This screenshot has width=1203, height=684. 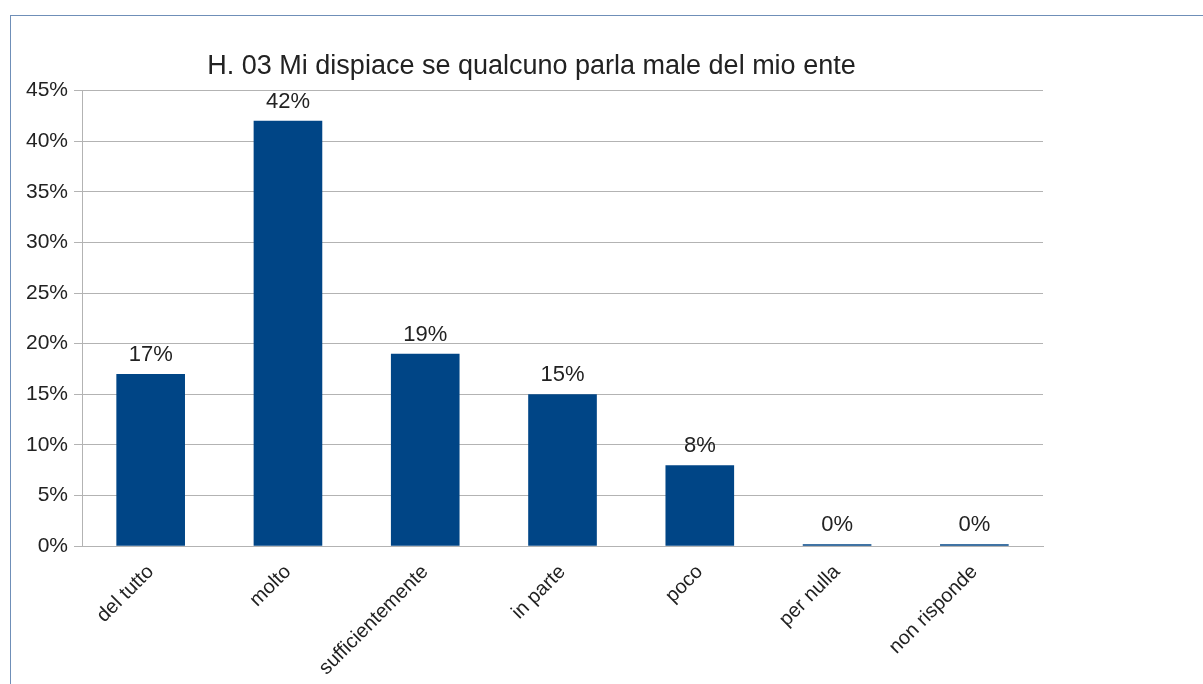 What do you see at coordinates (287, 100) in the screenshot?
I see `data-label: 42%` at bounding box center [287, 100].